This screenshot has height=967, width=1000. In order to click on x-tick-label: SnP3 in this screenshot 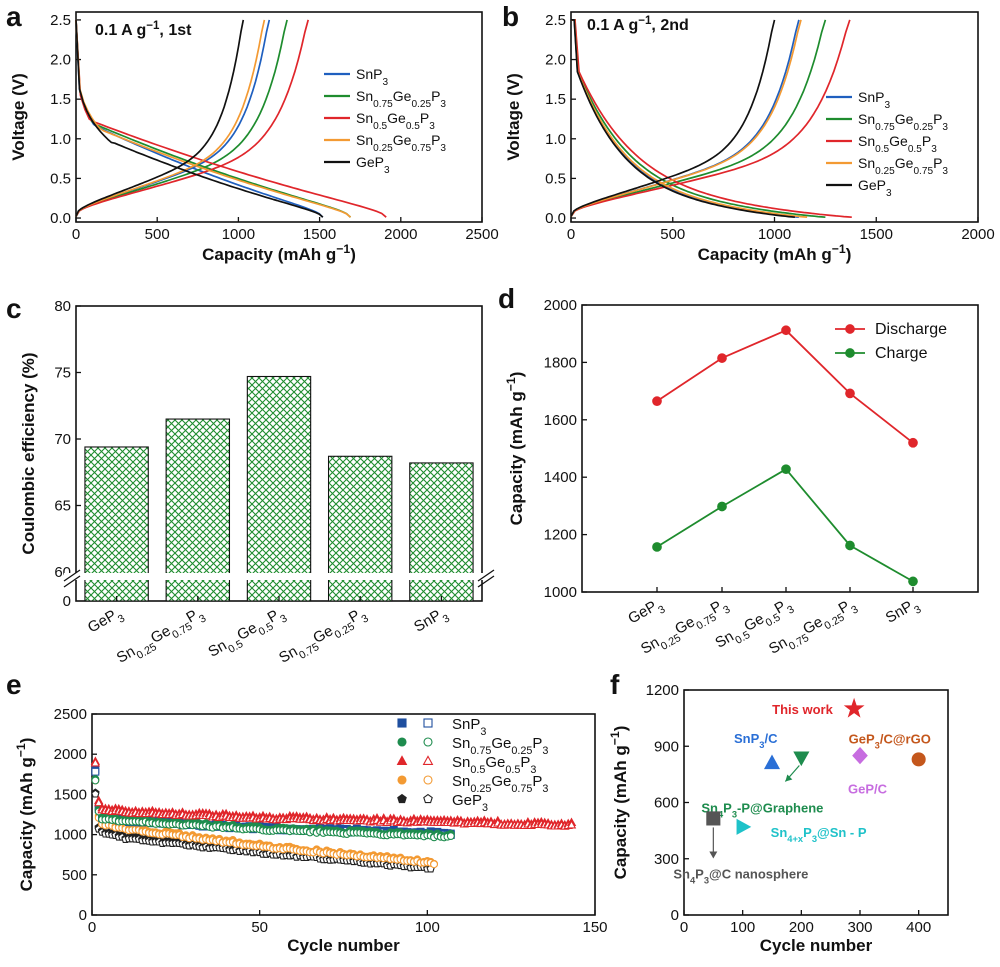, I will do `click(431, 622)`.